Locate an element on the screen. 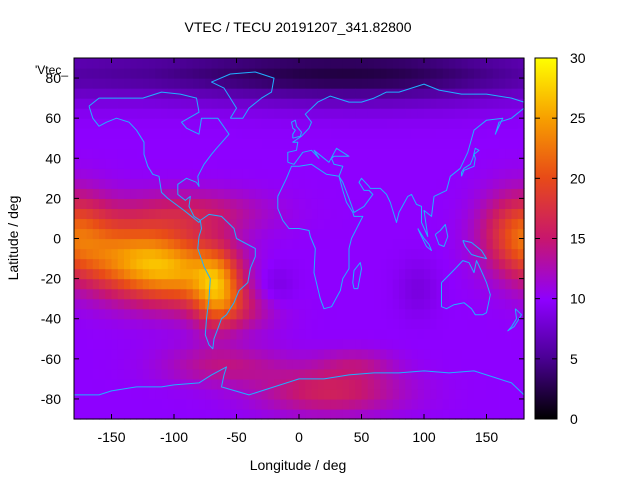 This screenshot has width=640, height=485. y-tick-label: 20 is located at coordinates (53, 198).